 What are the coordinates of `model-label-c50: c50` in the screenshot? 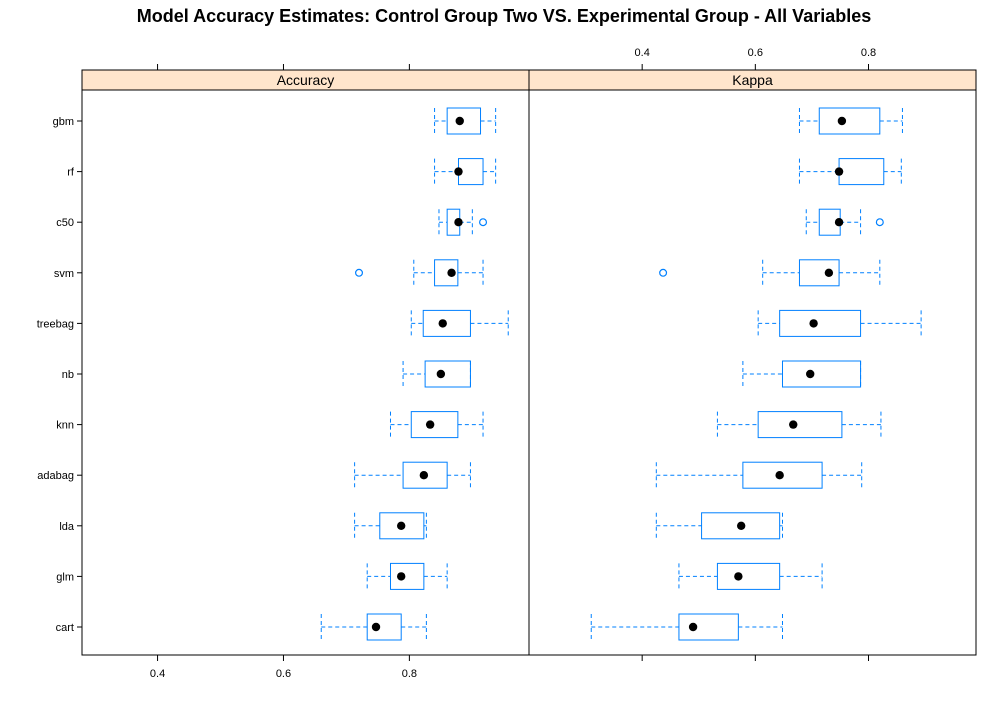 It's located at (65, 223).